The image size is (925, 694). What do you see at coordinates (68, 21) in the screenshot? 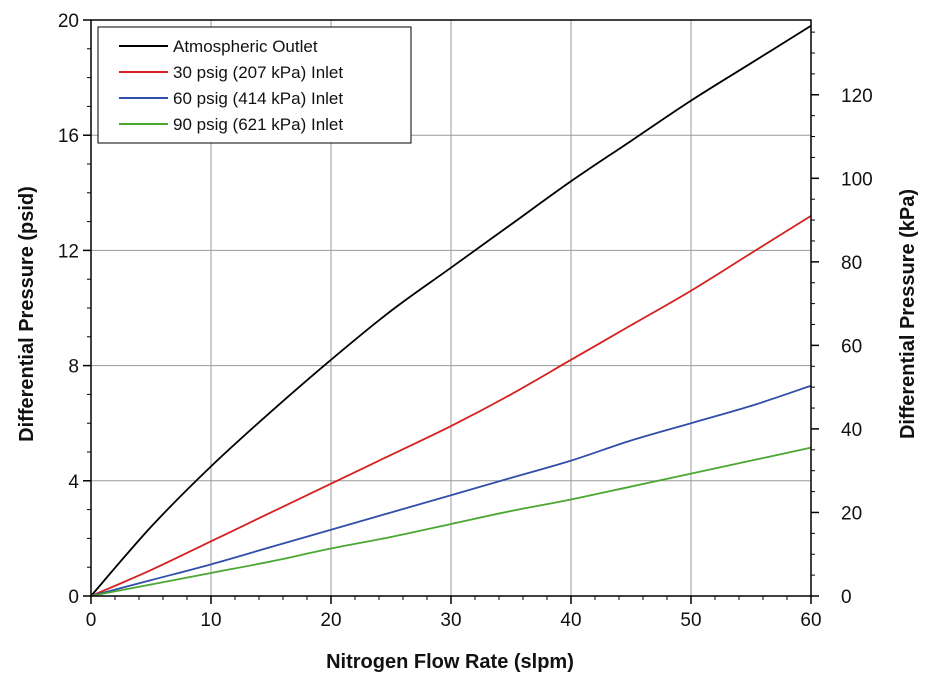
I see `y-tick-label: 20` at bounding box center [68, 21].